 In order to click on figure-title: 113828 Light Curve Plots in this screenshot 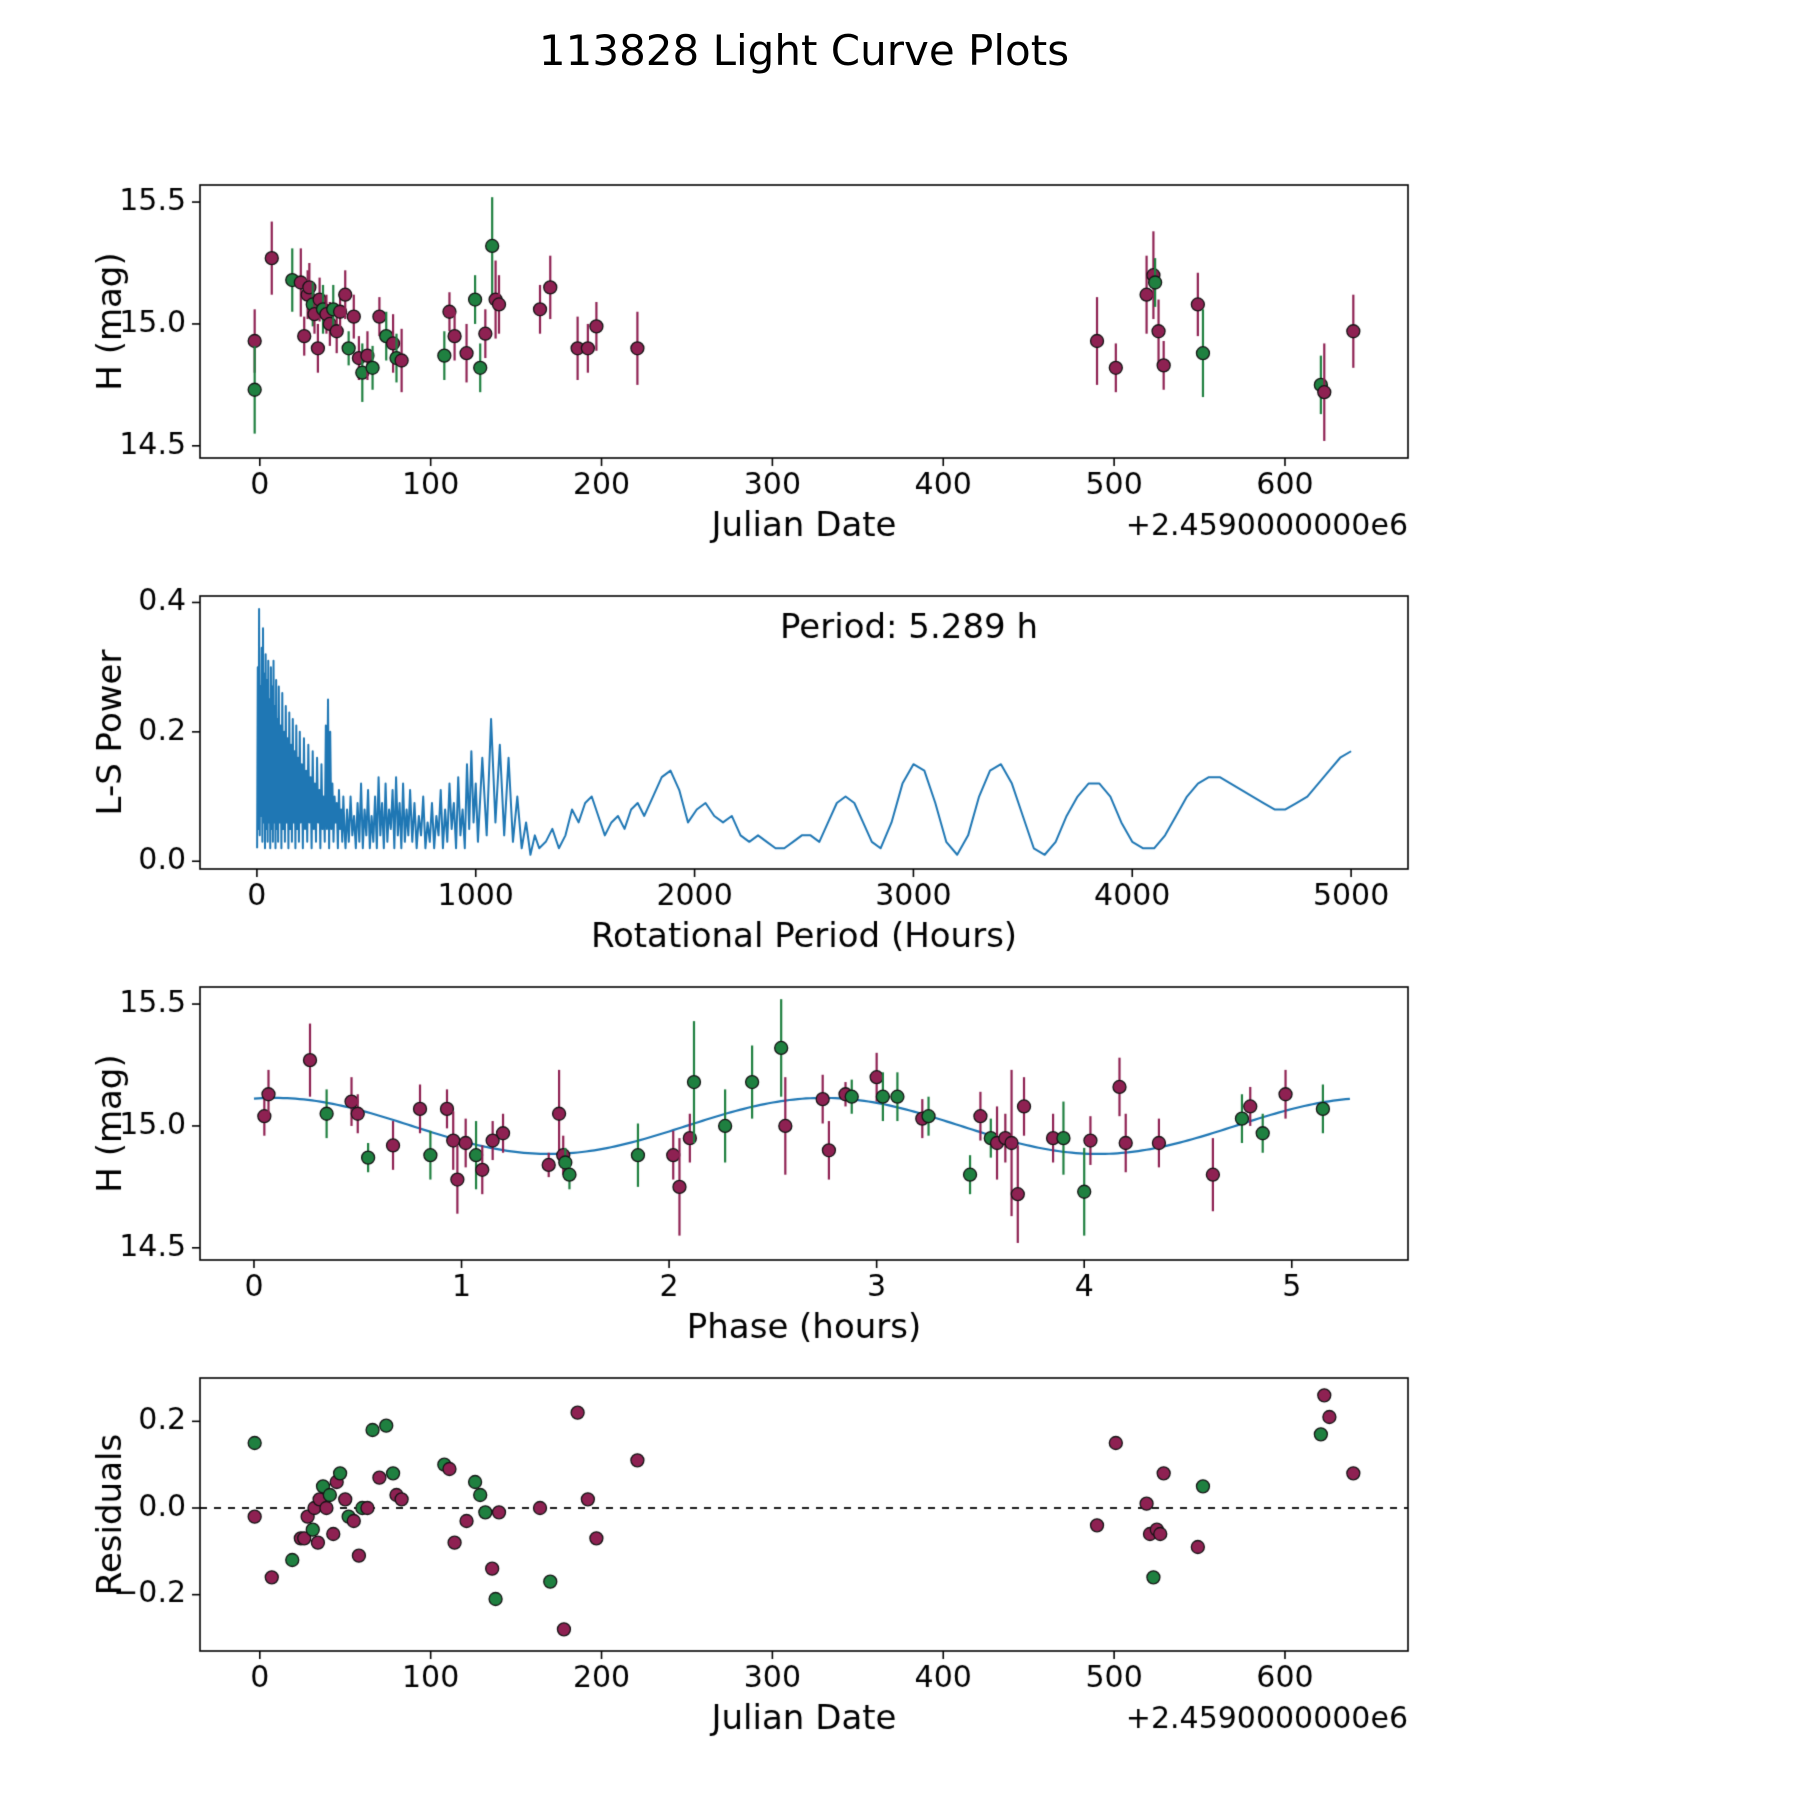, I will do `click(804, 50)`.